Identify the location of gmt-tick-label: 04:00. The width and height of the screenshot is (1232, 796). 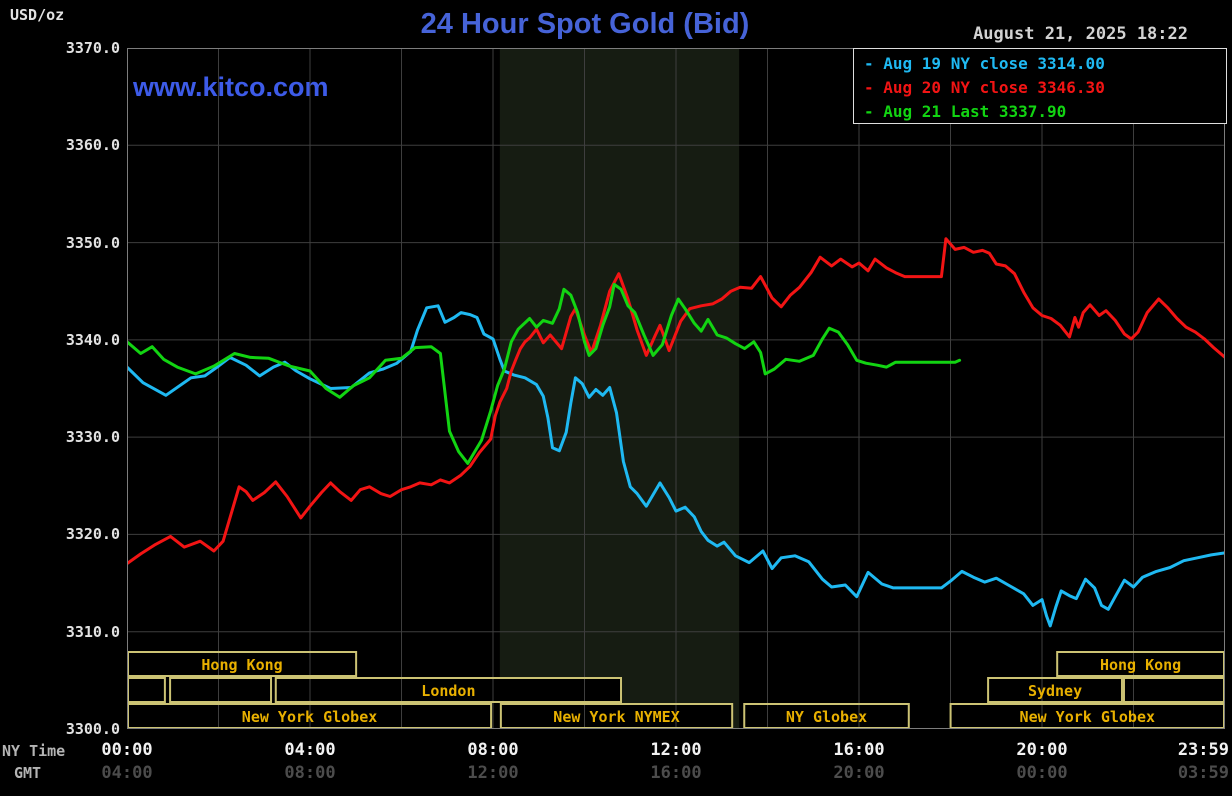
(127, 773).